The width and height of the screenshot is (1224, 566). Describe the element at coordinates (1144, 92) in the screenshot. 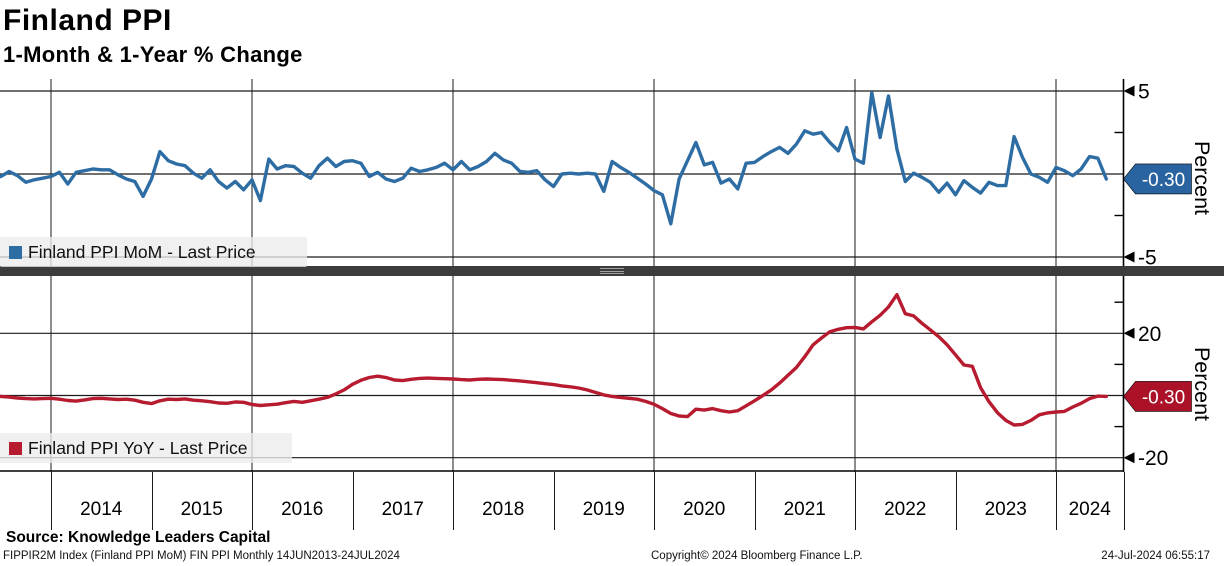

I see `svg-text: 5` at that location.